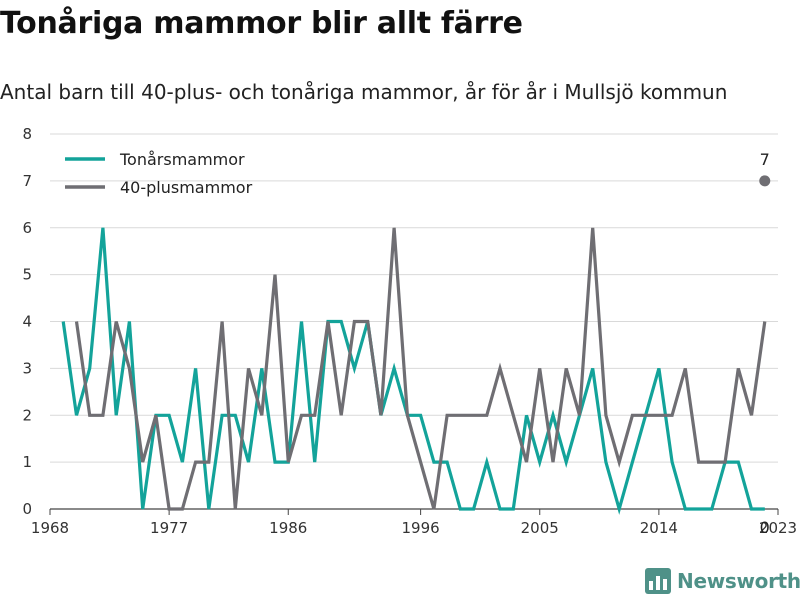  I want to click on y-axis: 0 1 2 3 4 5 6 7 8, so click(27, 321).